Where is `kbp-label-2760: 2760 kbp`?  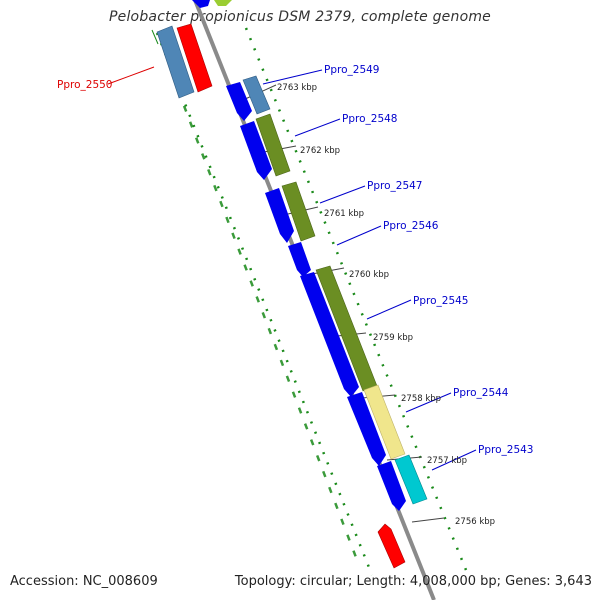
kbp-label-2760: 2760 kbp is located at coordinates (369, 275).